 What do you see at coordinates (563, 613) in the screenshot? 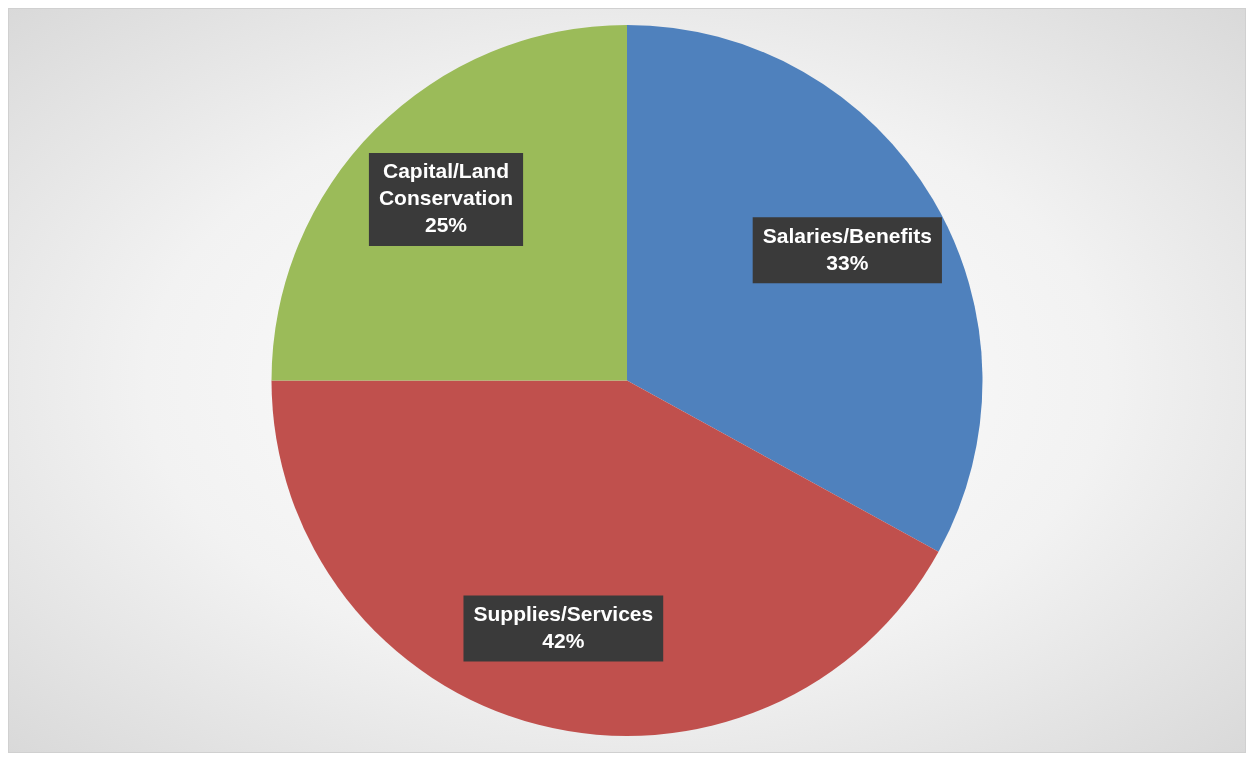
I see `slice-label: Supplies/Services` at bounding box center [563, 613].